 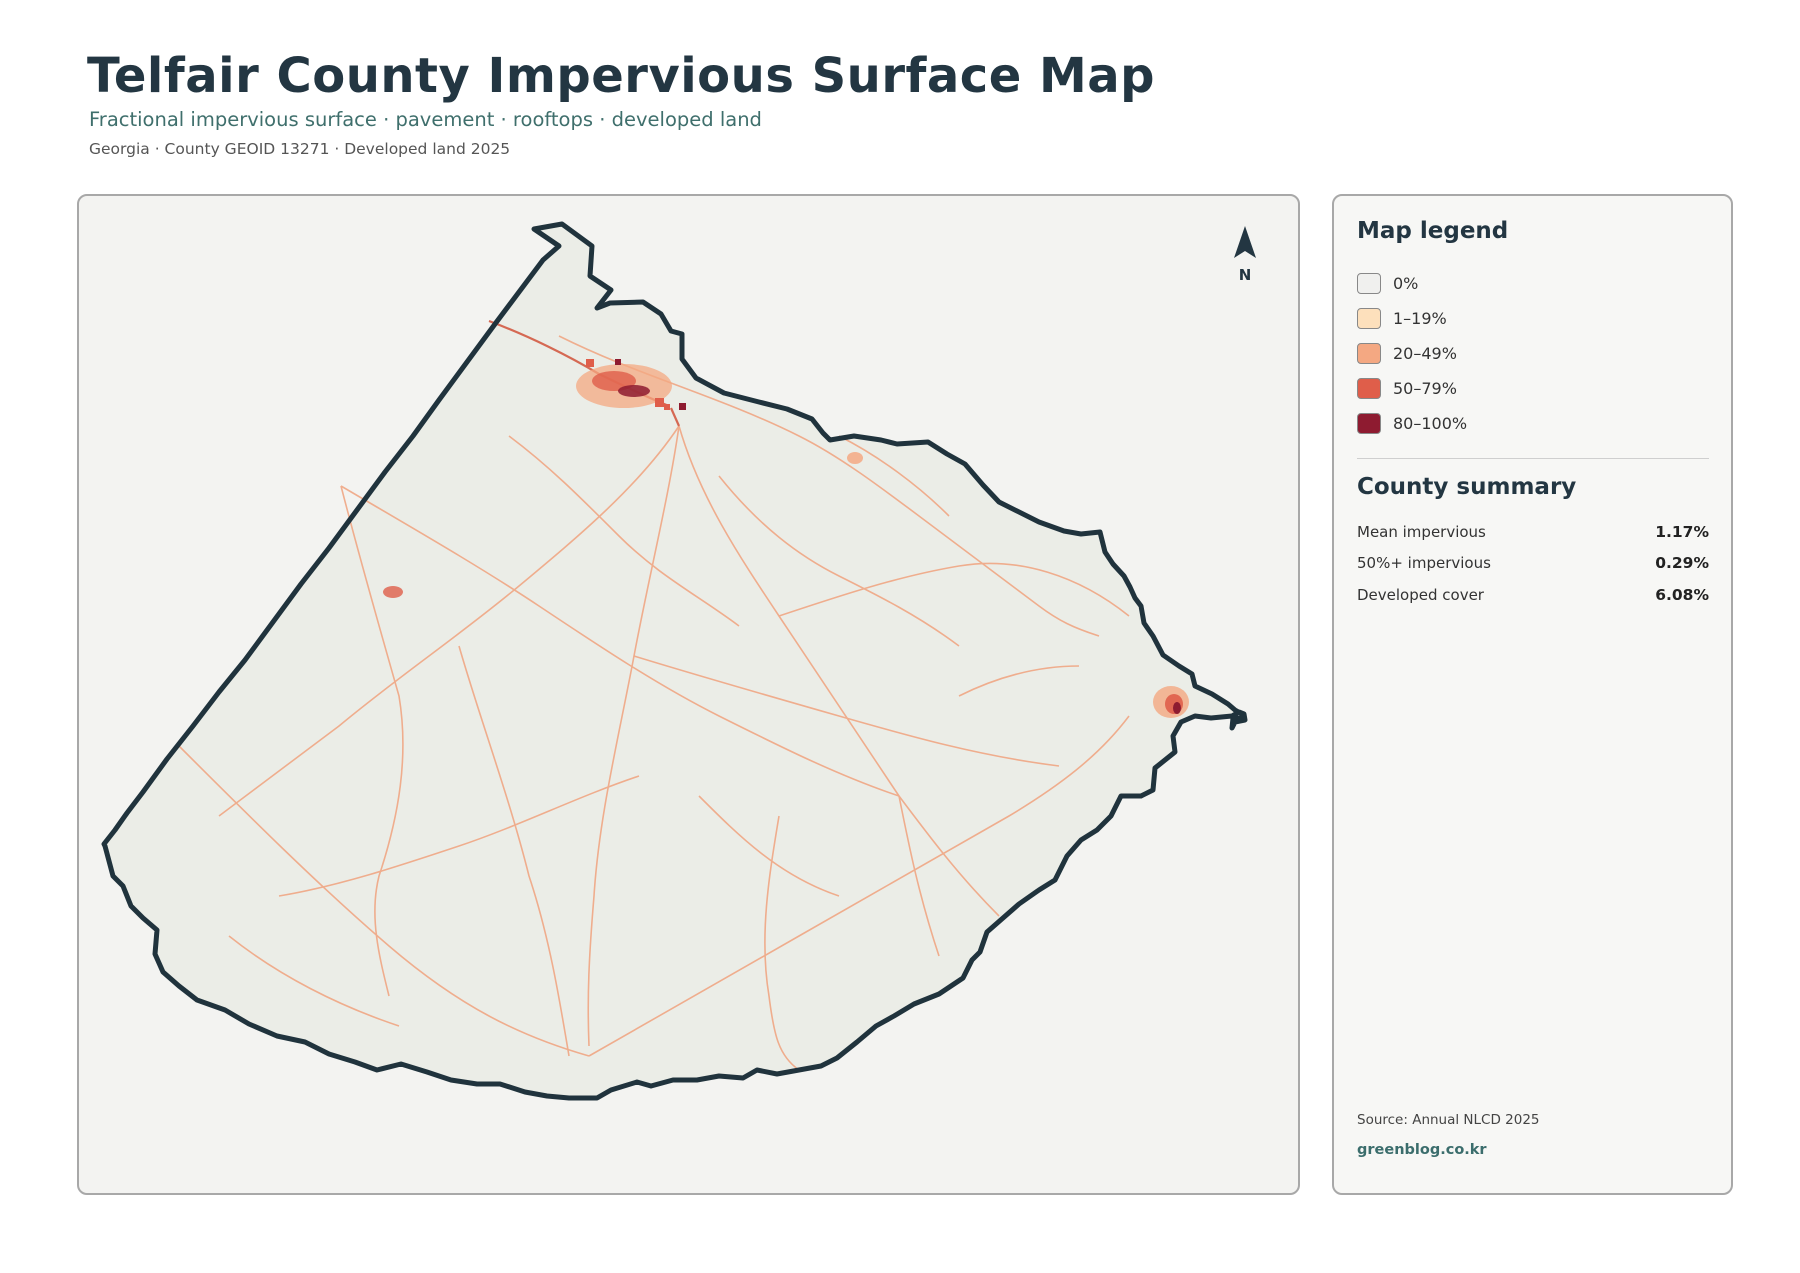 What do you see at coordinates (1425, 353) in the screenshot?
I see `legend-label: 20–49%` at bounding box center [1425, 353].